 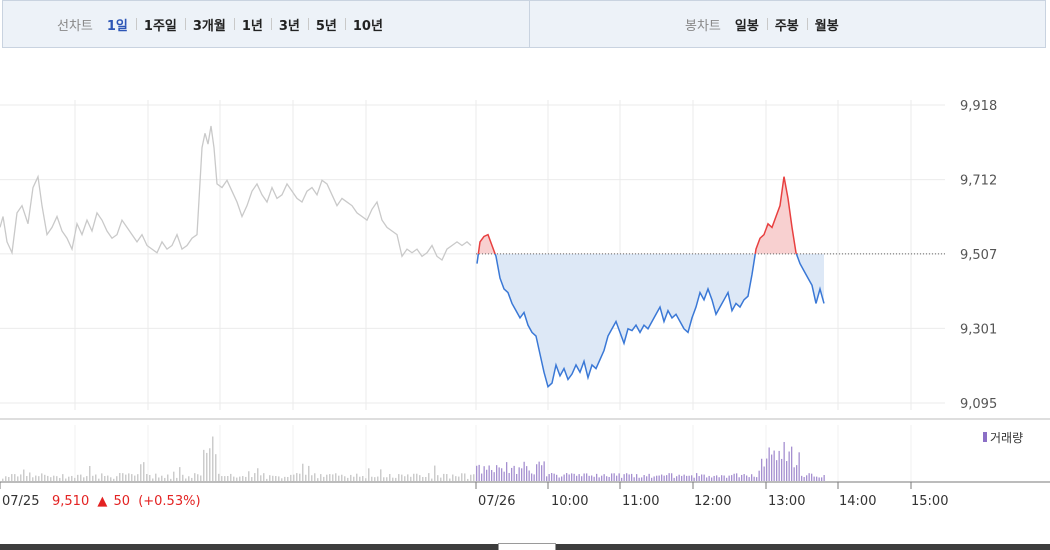 I want to click on tab-1-week: 1주일, so click(x=160, y=24).